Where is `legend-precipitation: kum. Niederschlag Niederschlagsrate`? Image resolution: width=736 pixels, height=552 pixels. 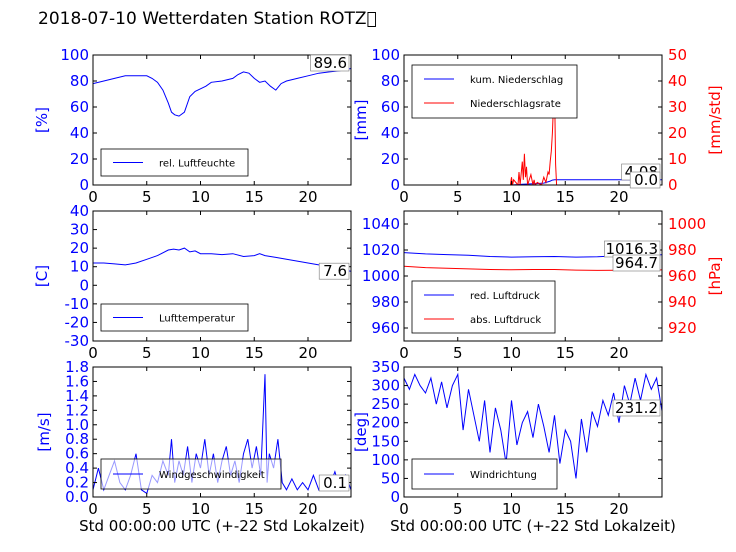 legend-precipitation: kum. Niederschlag Niederschlagsrate is located at coordinates (494, 91).